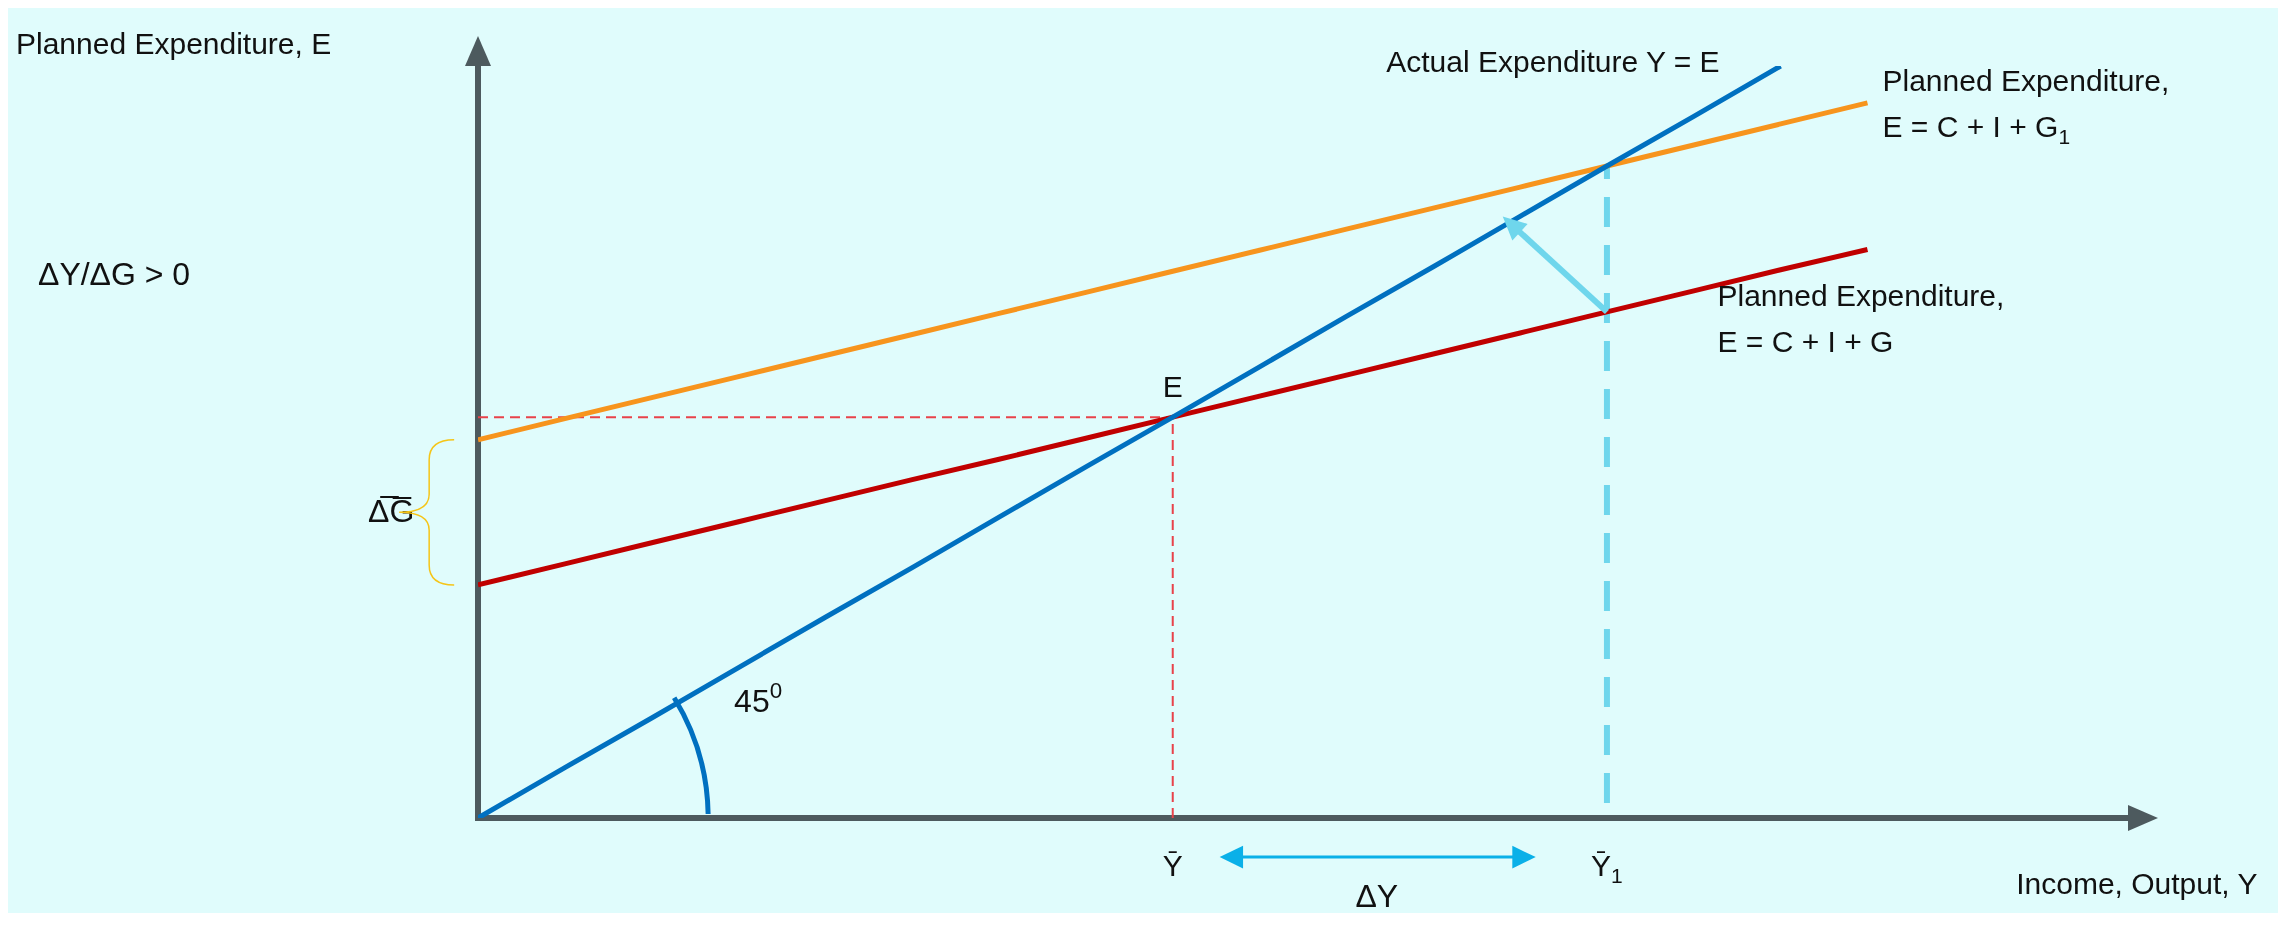 This screenshot has width=2293, height=930. What do you see at coordinates (174, 44) in the screenshot?
I see `y-axis-title: Planned Expenditure, E` at bounding box center [174, 44].